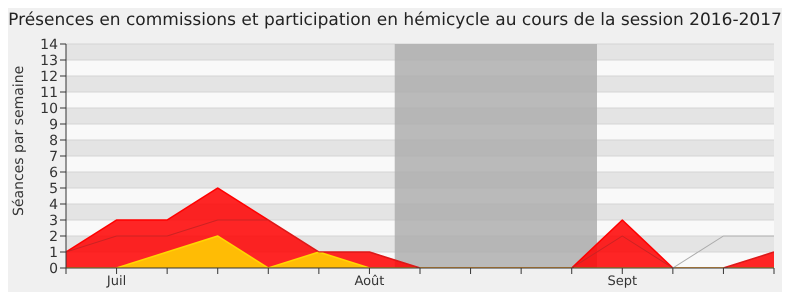 The image size is (790, 300). I want to click on y-tick-label: 3, so click(53, 220).